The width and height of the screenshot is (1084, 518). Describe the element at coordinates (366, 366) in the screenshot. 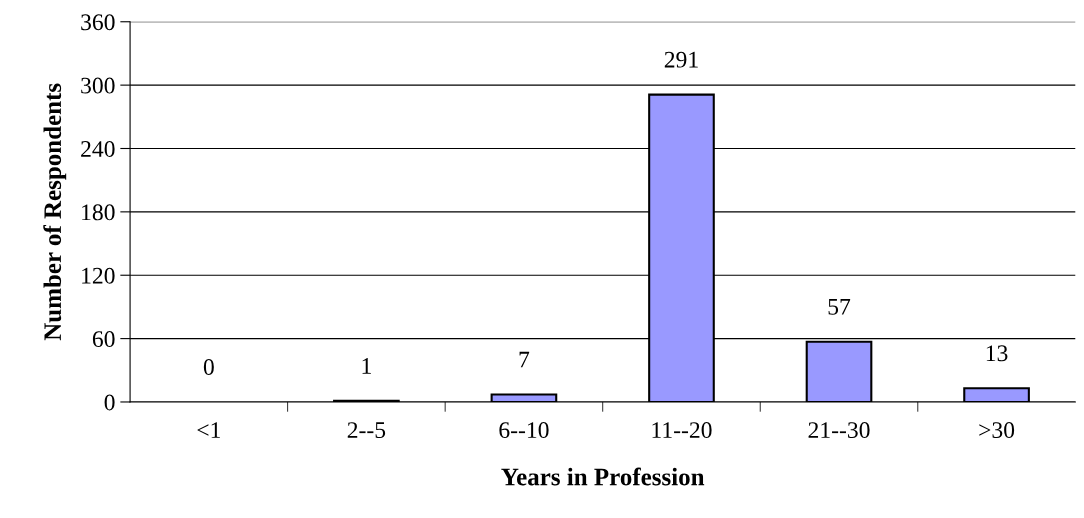

I see `data-label: 1` at that location.